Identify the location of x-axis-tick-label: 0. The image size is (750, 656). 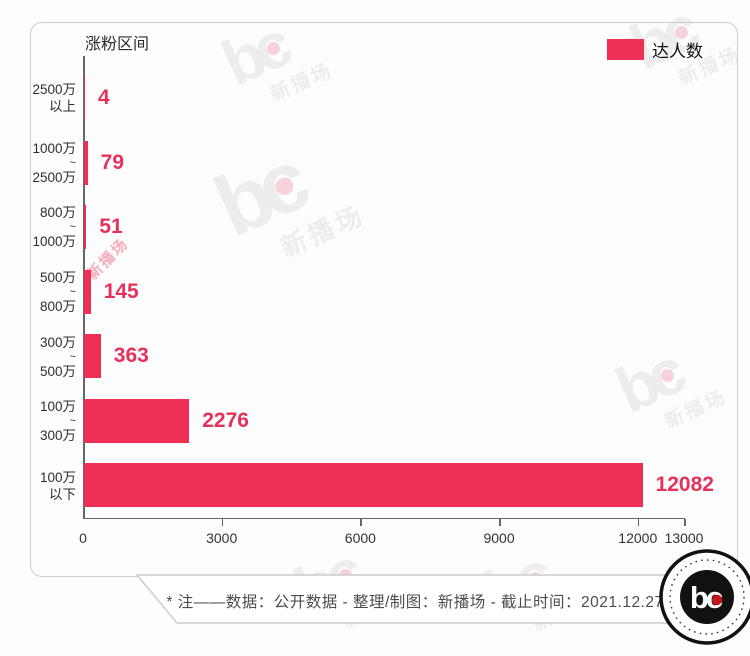
(83, 538).